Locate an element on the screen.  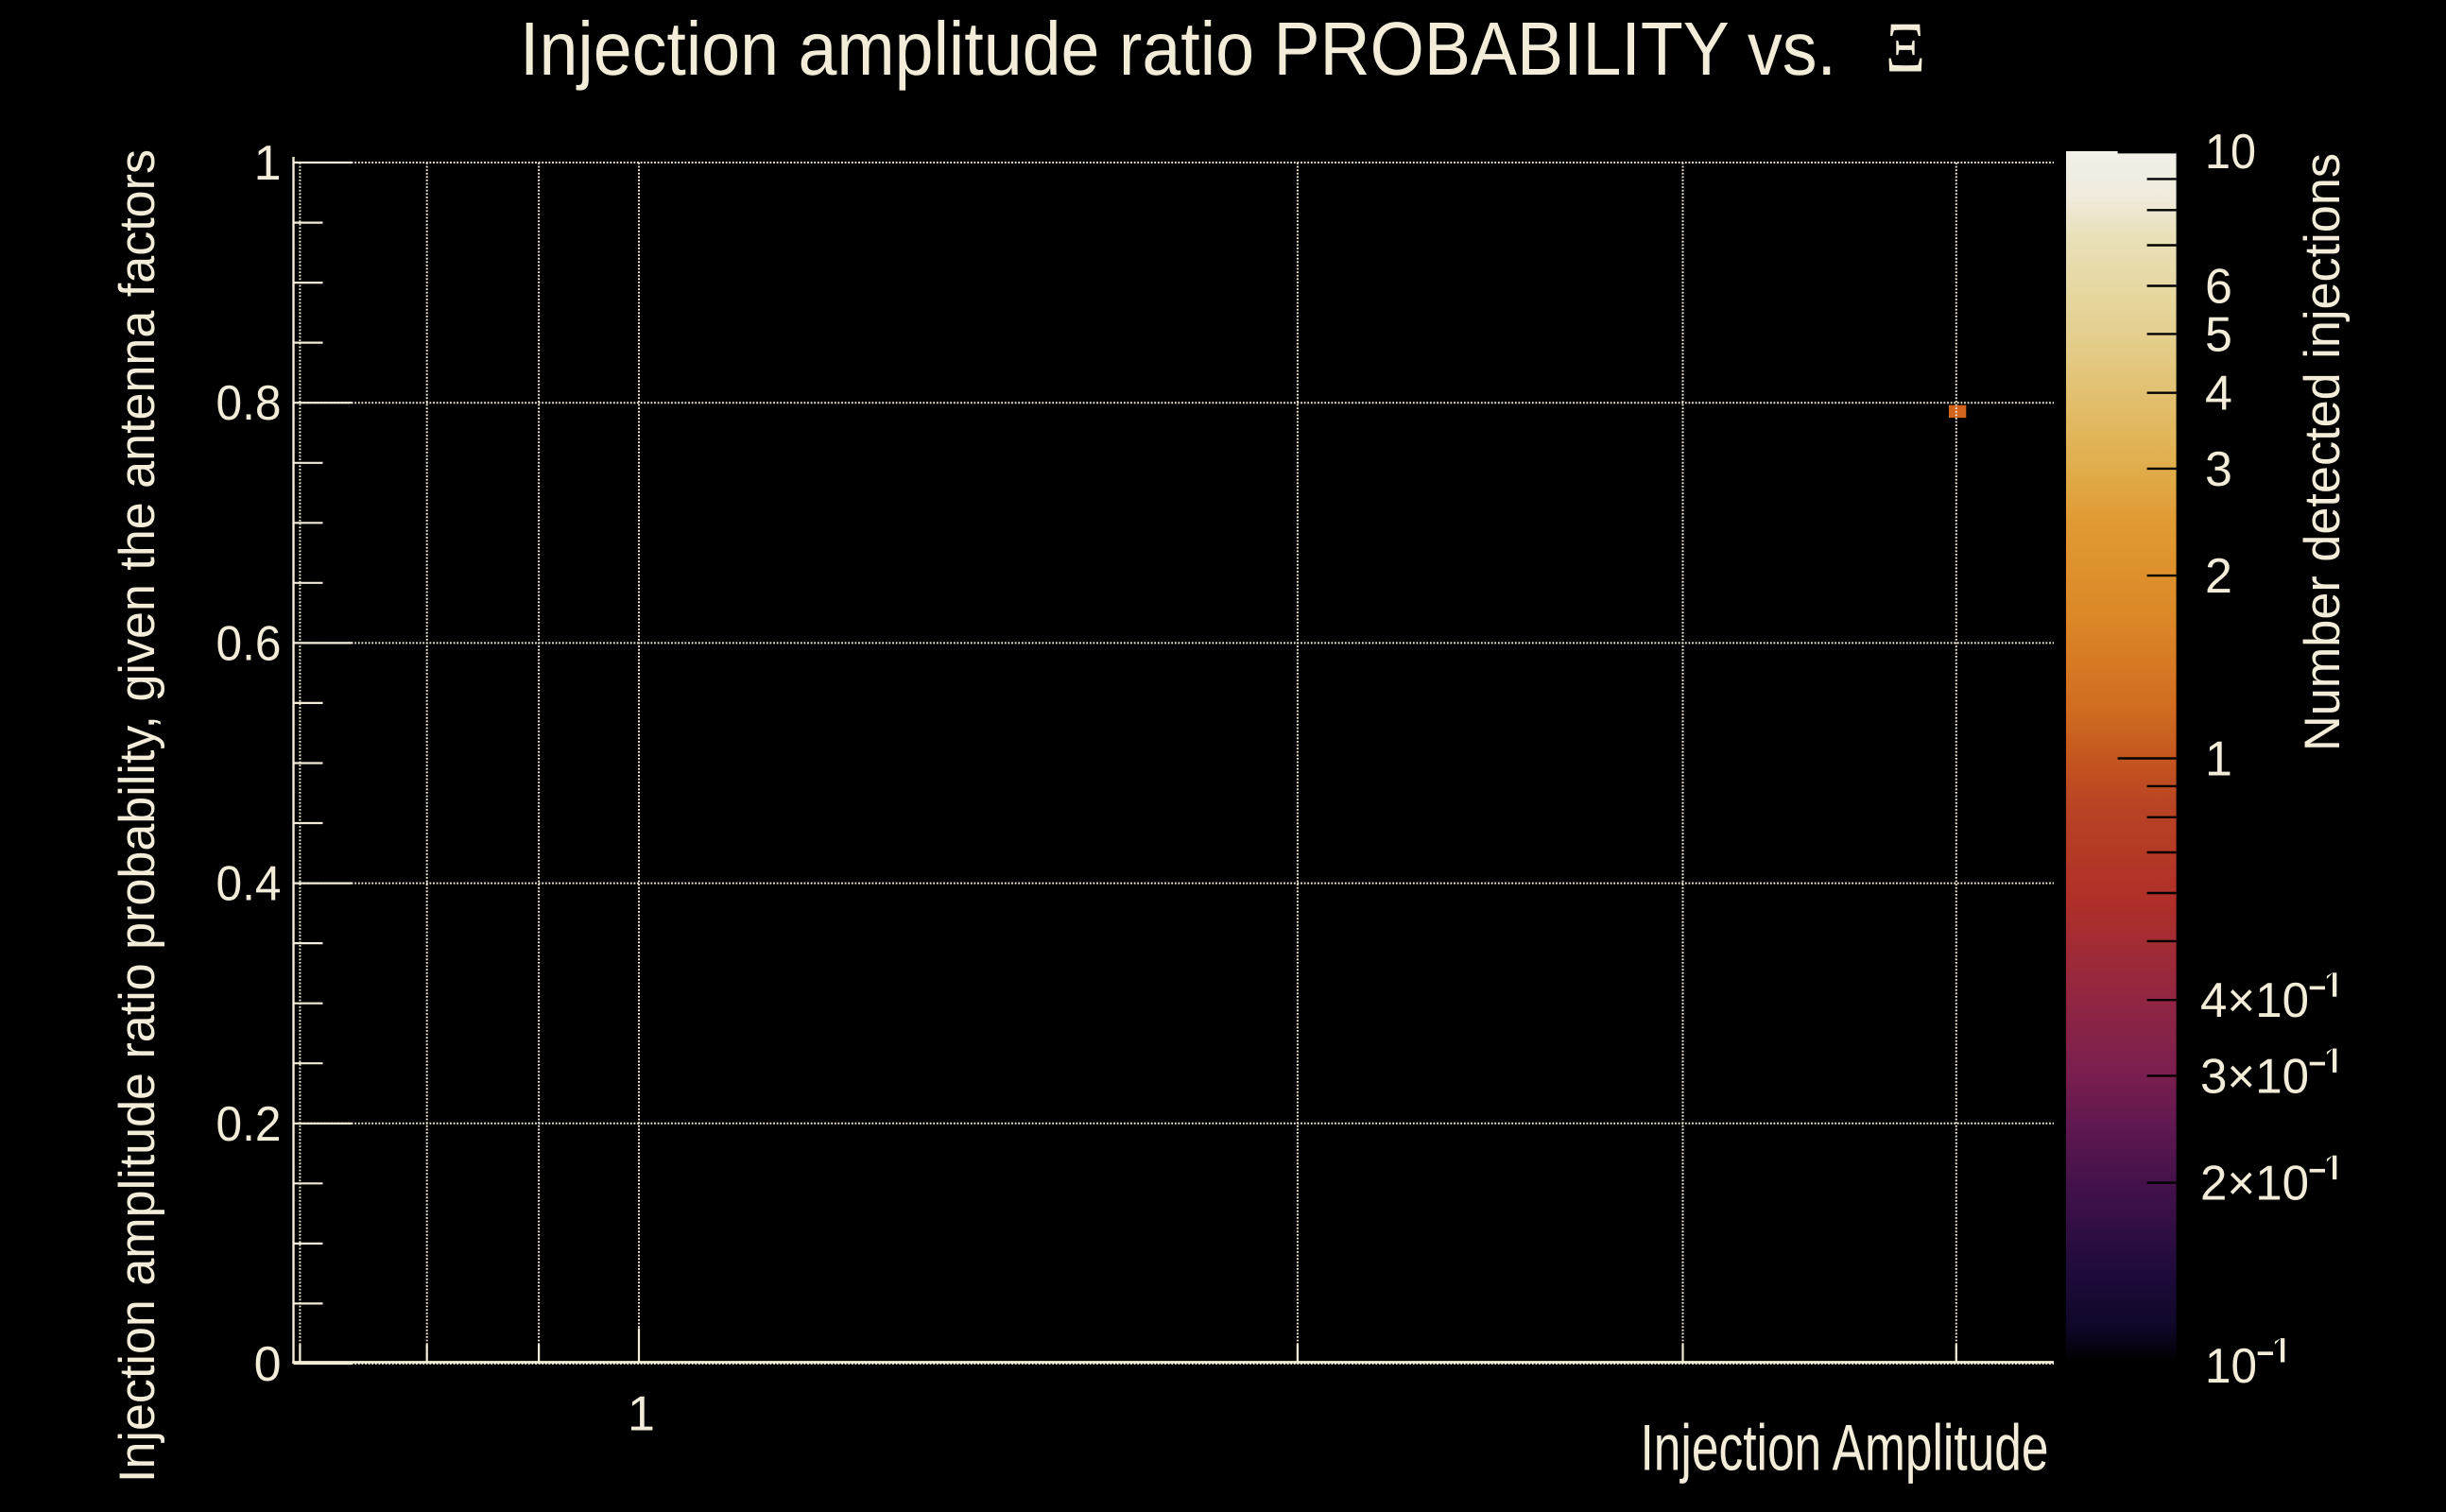
svg-text: 2 is located at coordinates (2218, 576).